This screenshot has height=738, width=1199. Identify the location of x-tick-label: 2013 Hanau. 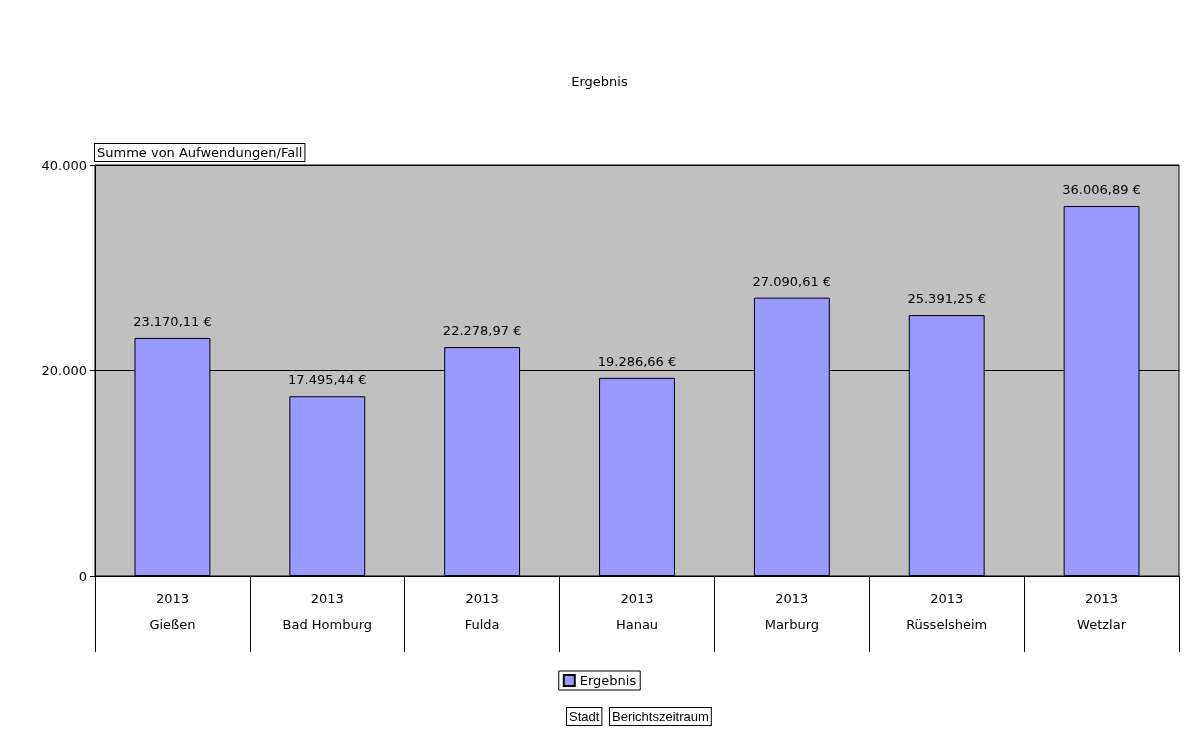
(637, 611).